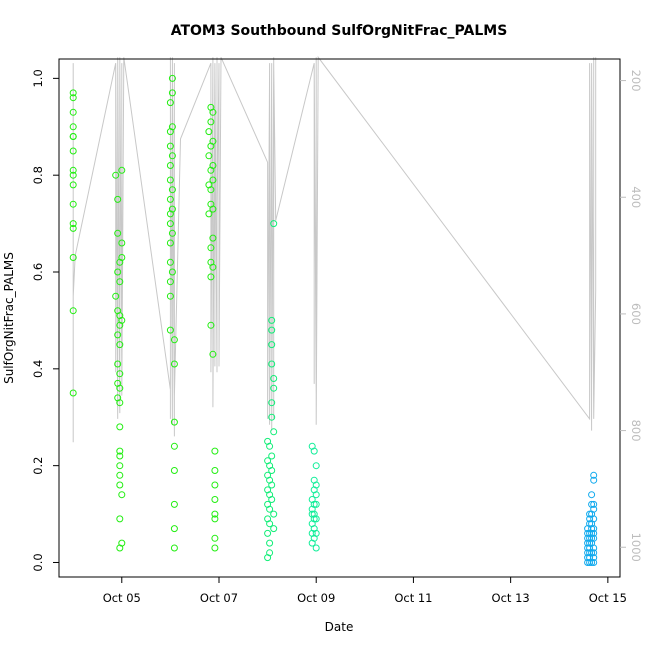 The width and height of the screenshot is (650, 650). I want to click on y-axis-label: SulfOrgNitFrac_PALMS, so click(9, 318).